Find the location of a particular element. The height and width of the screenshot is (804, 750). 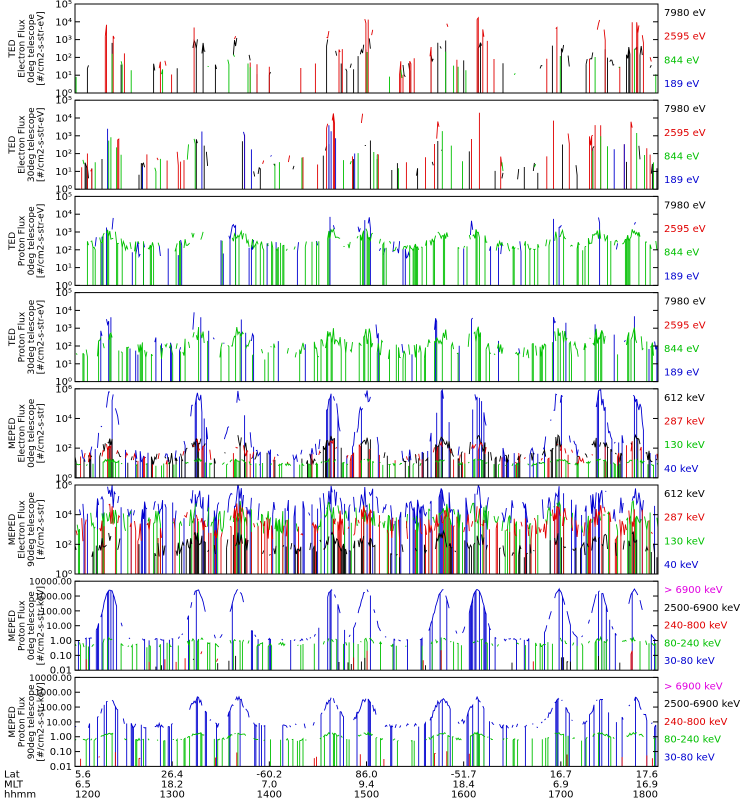

series-trace-30-80-kev is located at coordinates (366, 732).